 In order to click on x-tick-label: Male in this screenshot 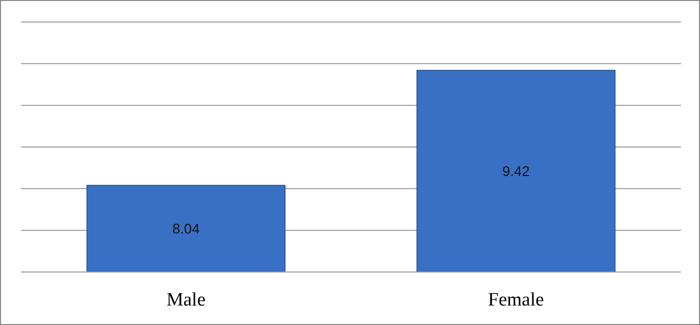, I will do `click(186, 299)`.